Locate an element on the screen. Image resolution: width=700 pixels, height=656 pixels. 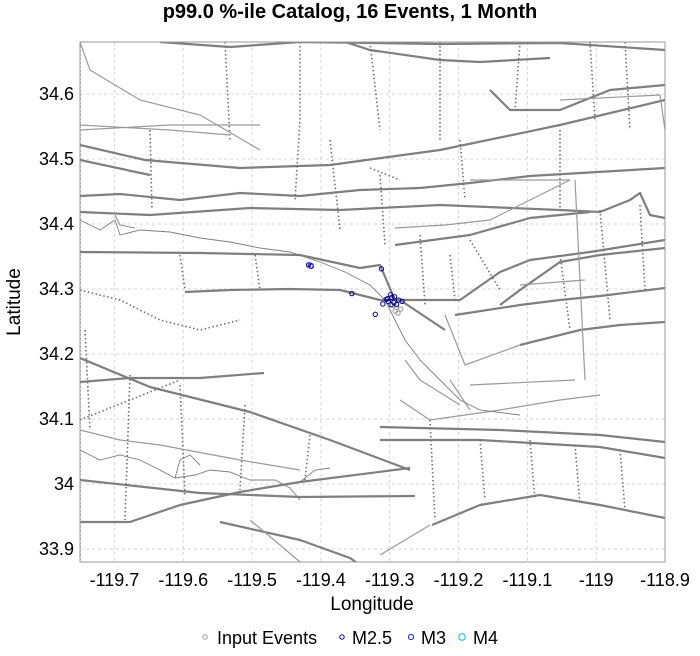
legend-label: M4 is located at coordinates (485, 638).